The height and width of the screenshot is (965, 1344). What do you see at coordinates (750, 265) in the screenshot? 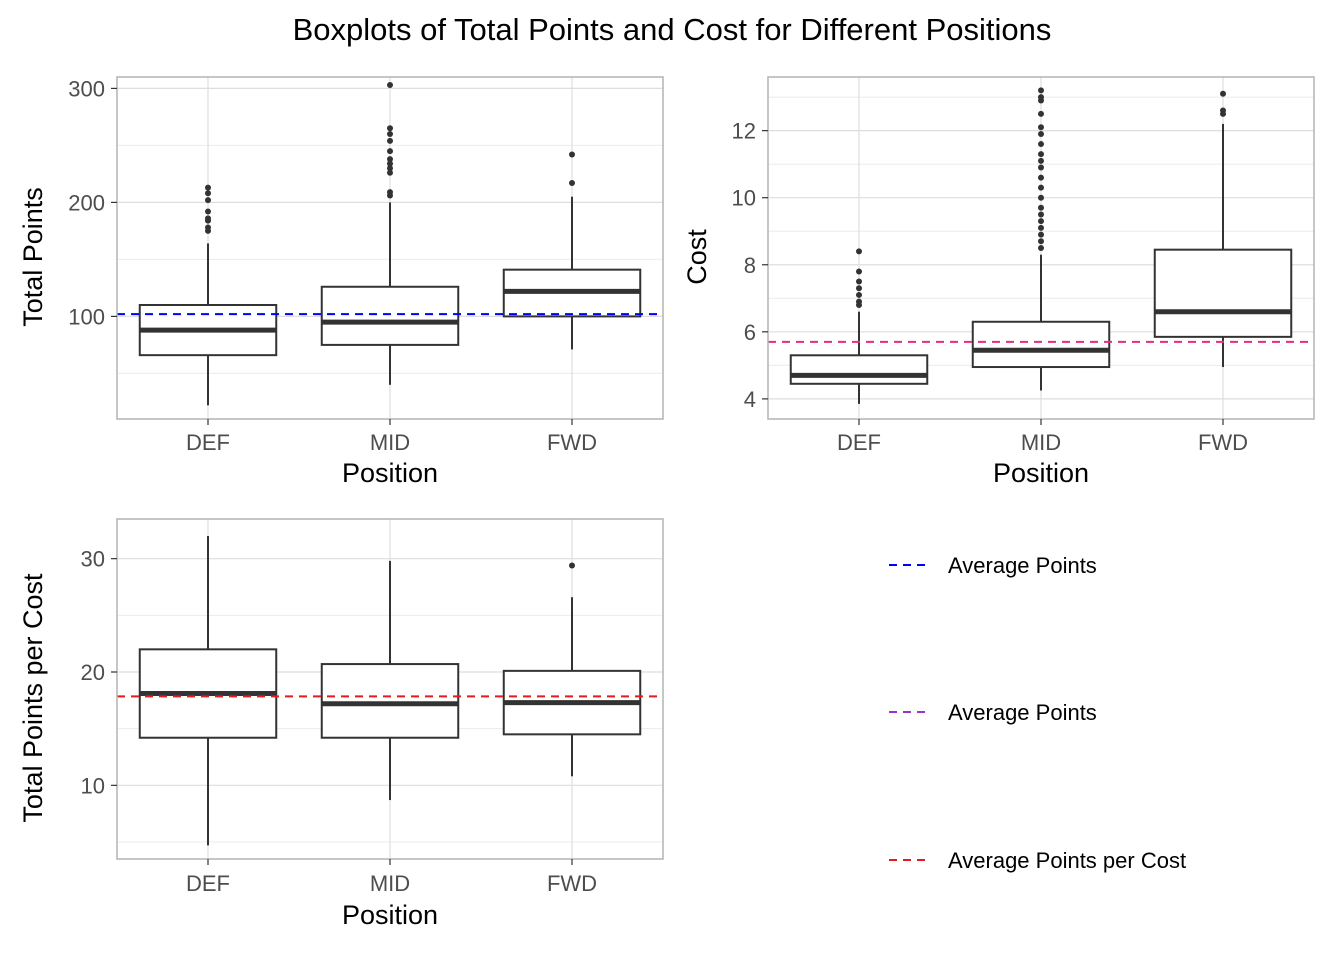
I see `y-tick-label: 8` at bounding box center [750, 265].